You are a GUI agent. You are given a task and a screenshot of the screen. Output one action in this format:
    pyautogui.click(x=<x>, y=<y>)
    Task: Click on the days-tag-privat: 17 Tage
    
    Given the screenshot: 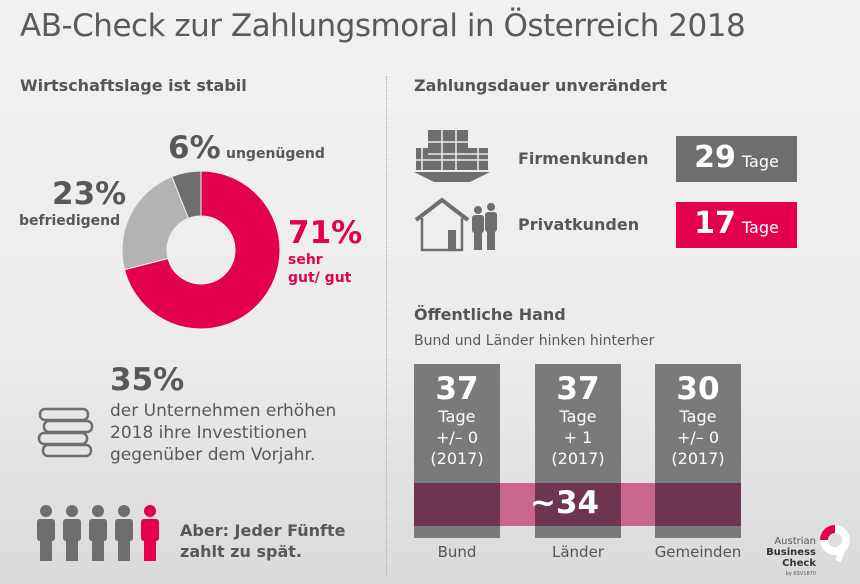 What is the action you would take?
    pyautogui.click(x=736, y=225)
    